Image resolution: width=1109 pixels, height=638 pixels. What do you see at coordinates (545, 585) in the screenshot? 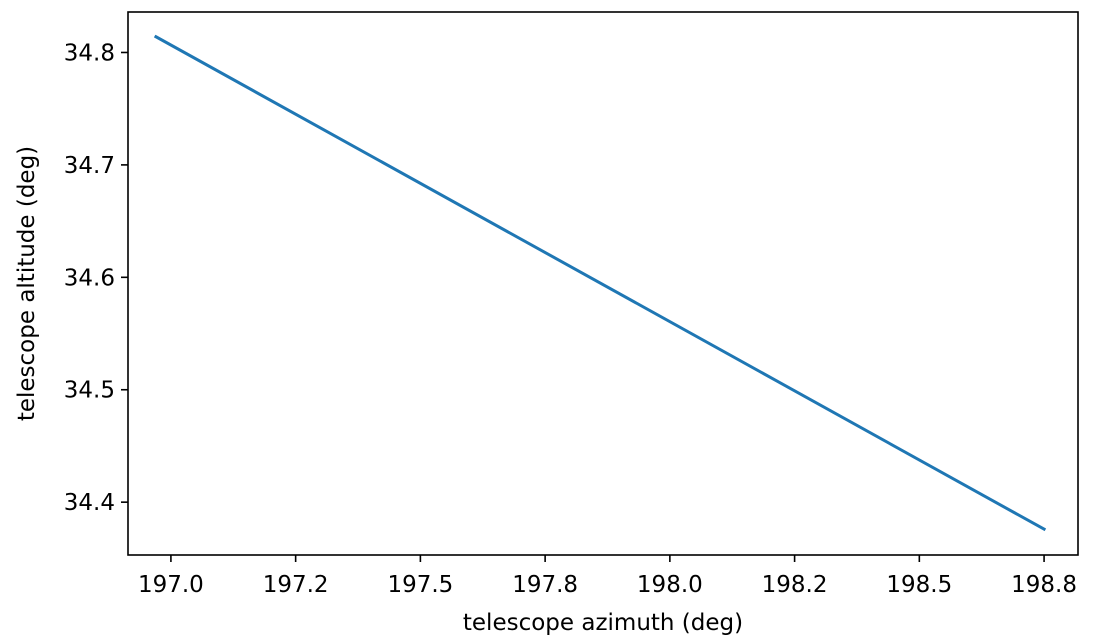
I see `x-tick-label: 197.8` at bounding box center [545, 585].